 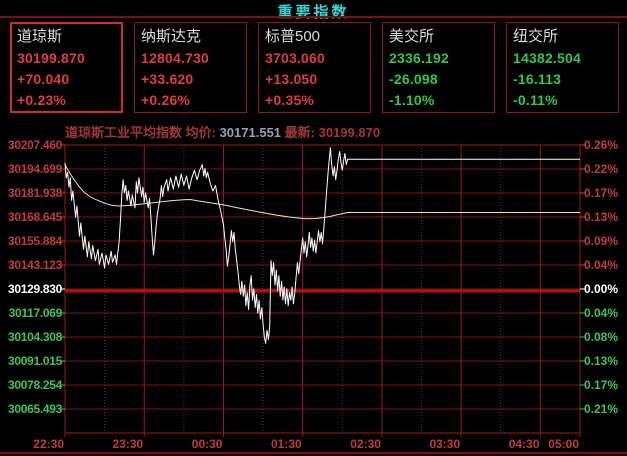 I want to click on y-axis-right-label: 0.00%, so click(x=601, y=289).